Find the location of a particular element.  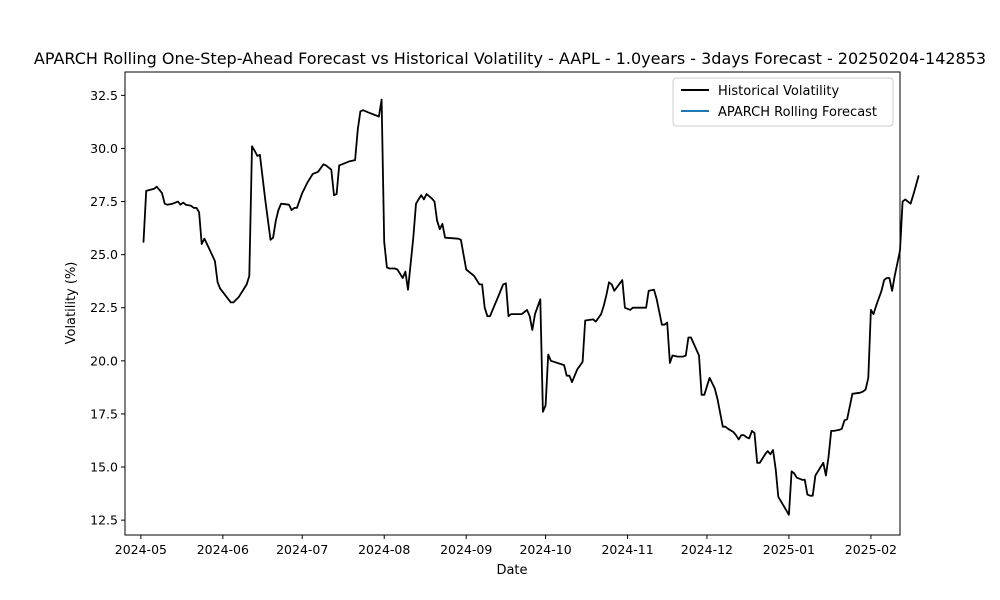

x-axis-label: Date is located at coordinates (511, 570).